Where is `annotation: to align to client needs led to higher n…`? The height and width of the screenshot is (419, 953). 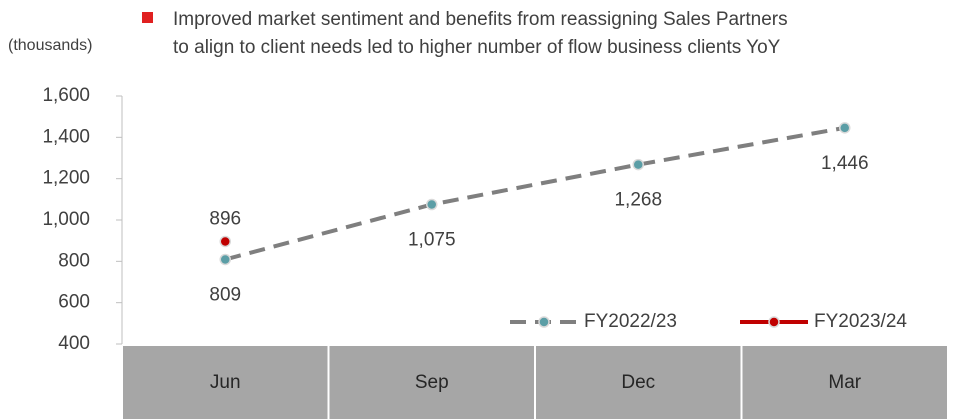
annotation: to align to client needs led to higher n… is located at coordinates (477, 47).